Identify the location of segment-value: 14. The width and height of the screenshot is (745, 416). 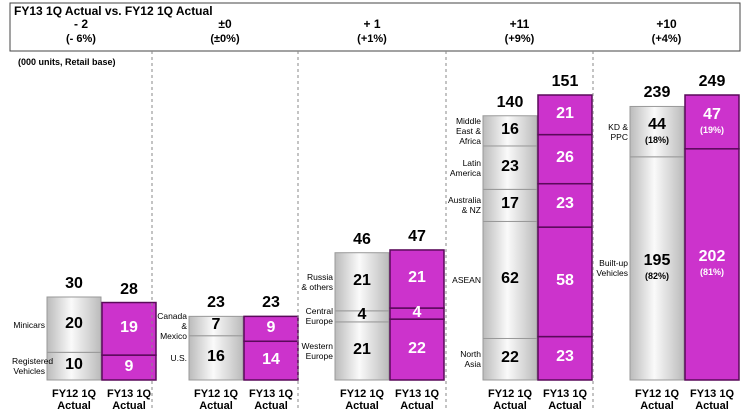
(271, 359).